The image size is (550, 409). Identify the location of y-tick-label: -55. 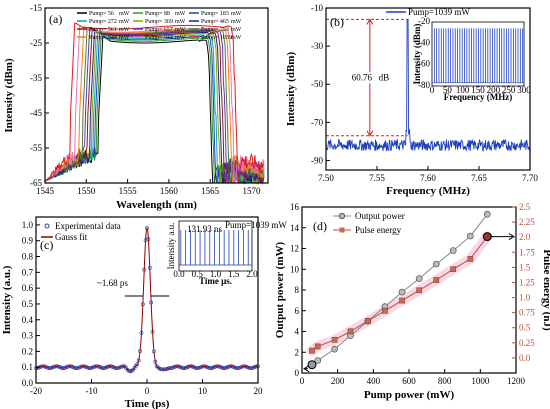
(36, 148).